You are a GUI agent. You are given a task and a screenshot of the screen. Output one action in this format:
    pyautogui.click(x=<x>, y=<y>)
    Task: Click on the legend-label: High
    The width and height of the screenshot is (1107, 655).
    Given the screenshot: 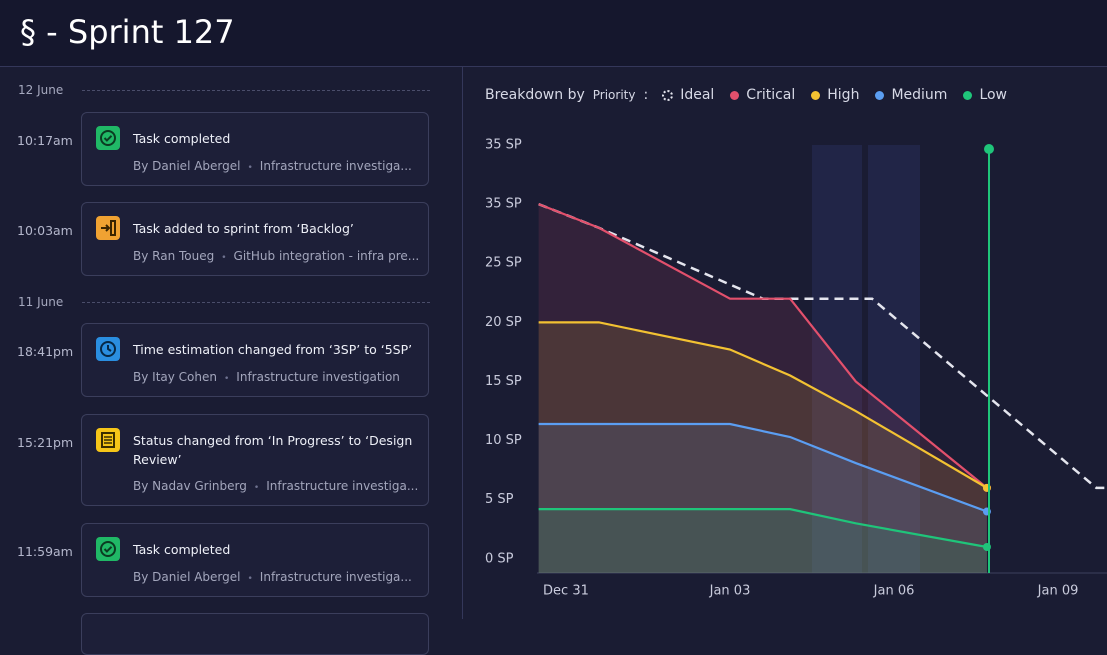 What is the action you would take?
    pyautogui.click(x=843, y=95)
    